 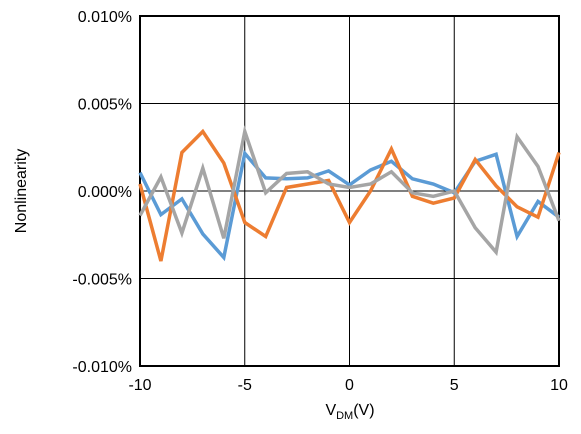 I want to click on y-tick-label: 0.000%, so click(x=105, y=192).